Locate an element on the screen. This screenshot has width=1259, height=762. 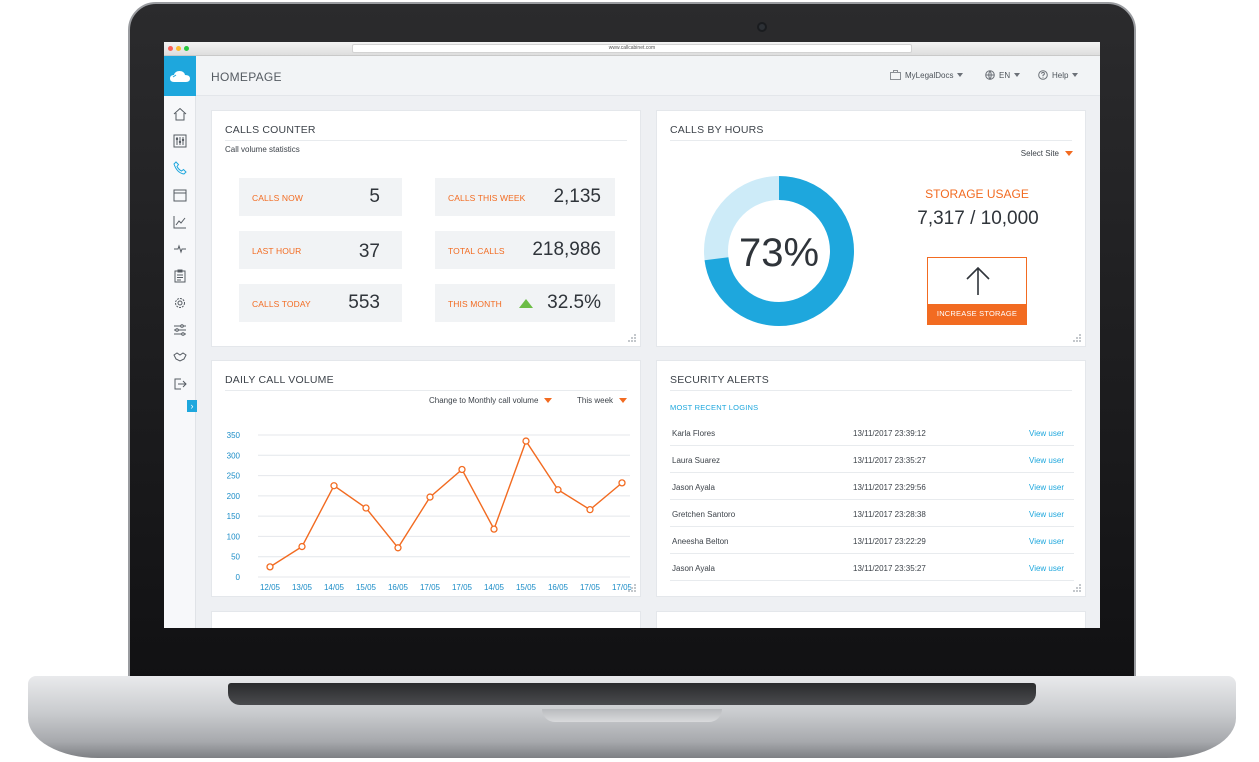
select-site-dropdown: Select Site is located at coordinates (1047, 153).